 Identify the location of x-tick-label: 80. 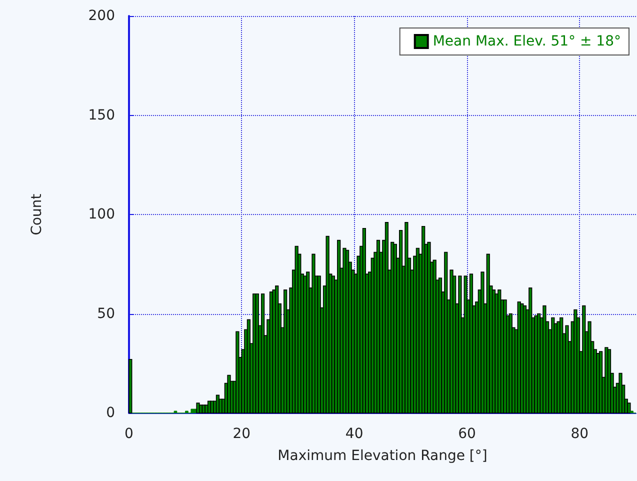
(579, 434).